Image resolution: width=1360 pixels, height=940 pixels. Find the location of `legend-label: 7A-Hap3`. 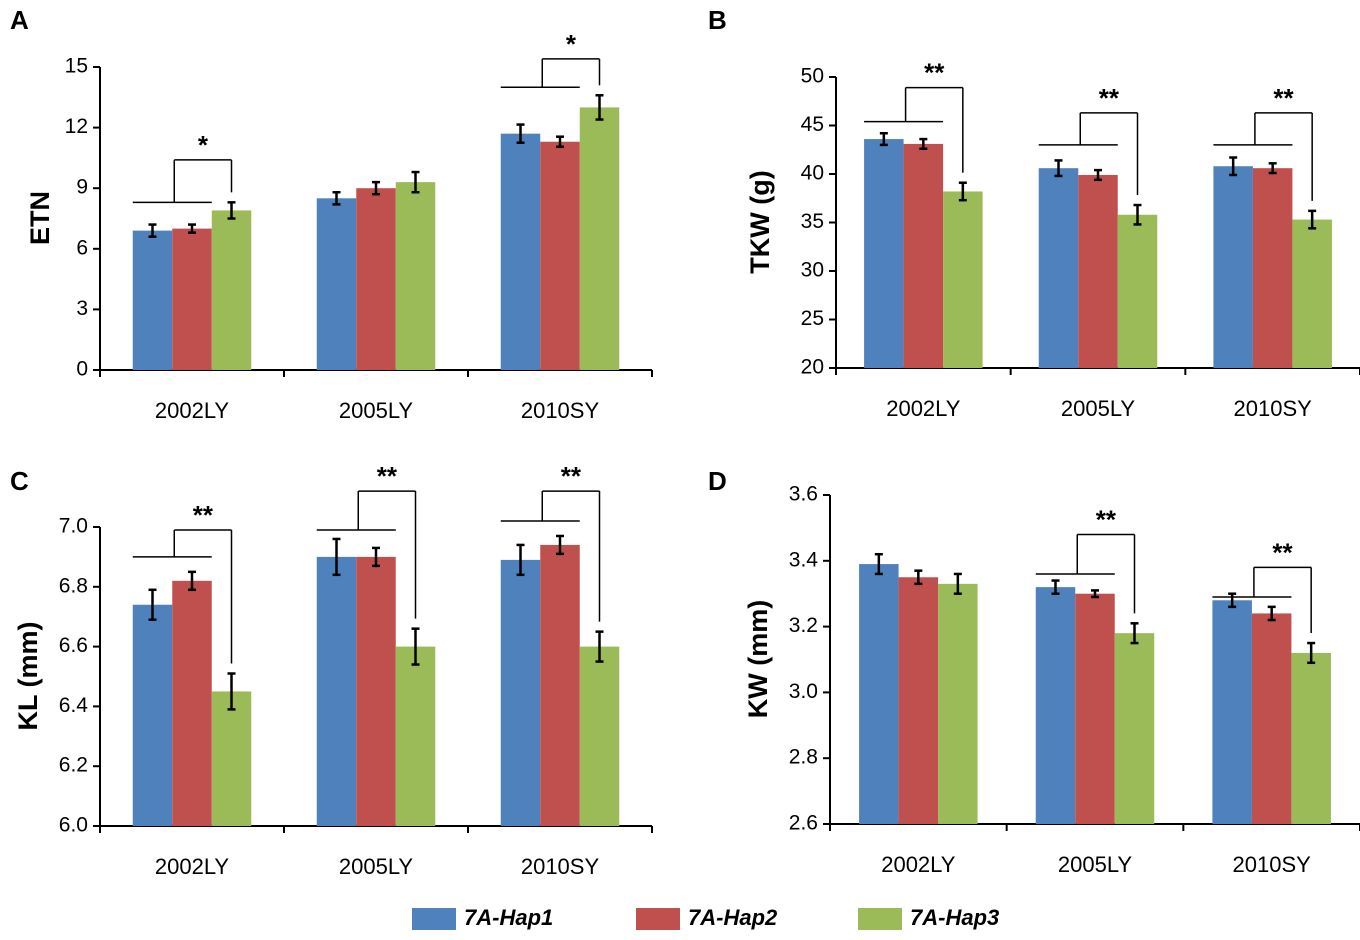

legend-label: 7A-Hap3 is located at coordinates (954, 917).